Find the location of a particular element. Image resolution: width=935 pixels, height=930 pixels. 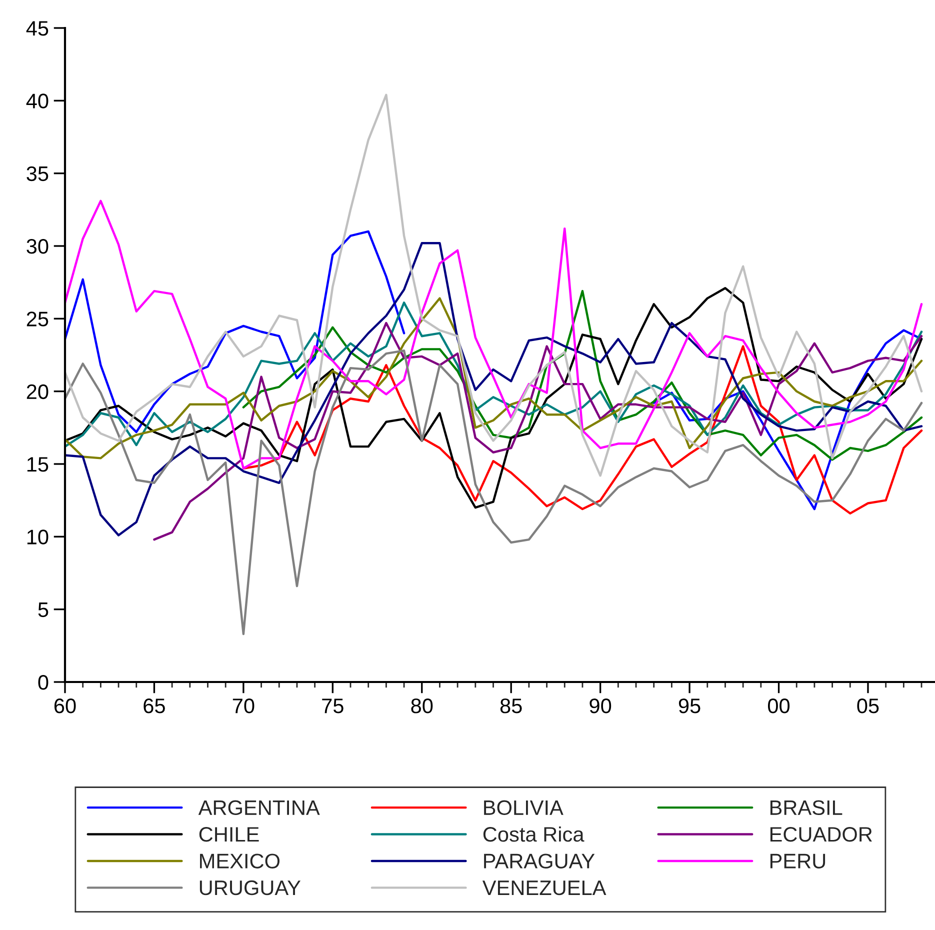

legend-label: VENEZUELA is located at coordinates (544, 888).